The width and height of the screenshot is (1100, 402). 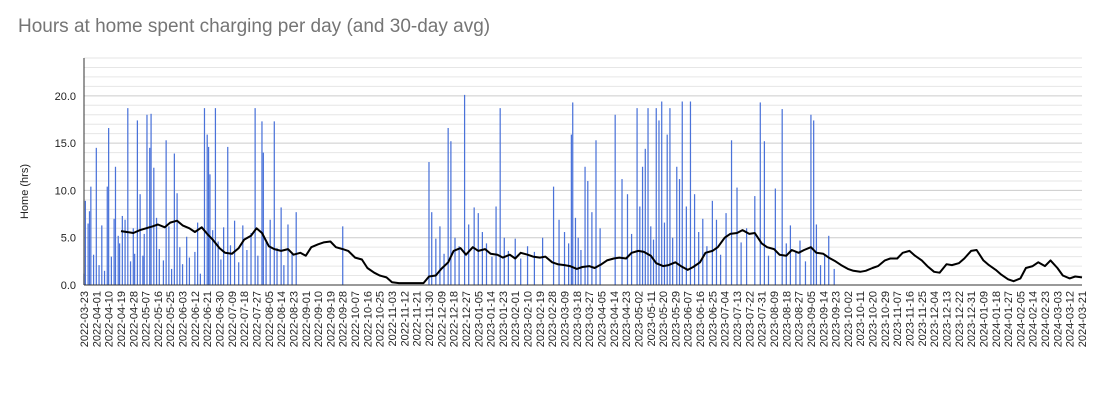 I want to click on x-tick-label: 2022-05-25, so click(x=171, y=319).